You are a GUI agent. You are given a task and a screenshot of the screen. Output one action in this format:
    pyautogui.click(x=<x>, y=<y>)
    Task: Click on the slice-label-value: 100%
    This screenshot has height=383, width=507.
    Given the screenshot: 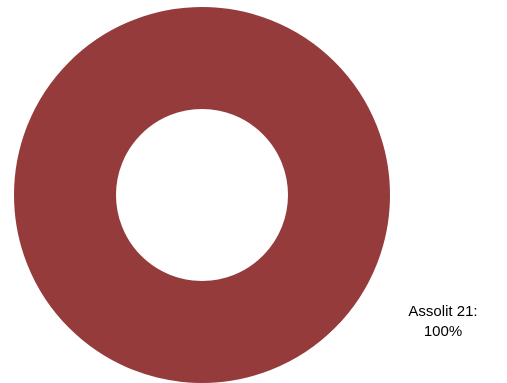 What is the action you would take?
    pyautogui.click(x=443, y=331)
    